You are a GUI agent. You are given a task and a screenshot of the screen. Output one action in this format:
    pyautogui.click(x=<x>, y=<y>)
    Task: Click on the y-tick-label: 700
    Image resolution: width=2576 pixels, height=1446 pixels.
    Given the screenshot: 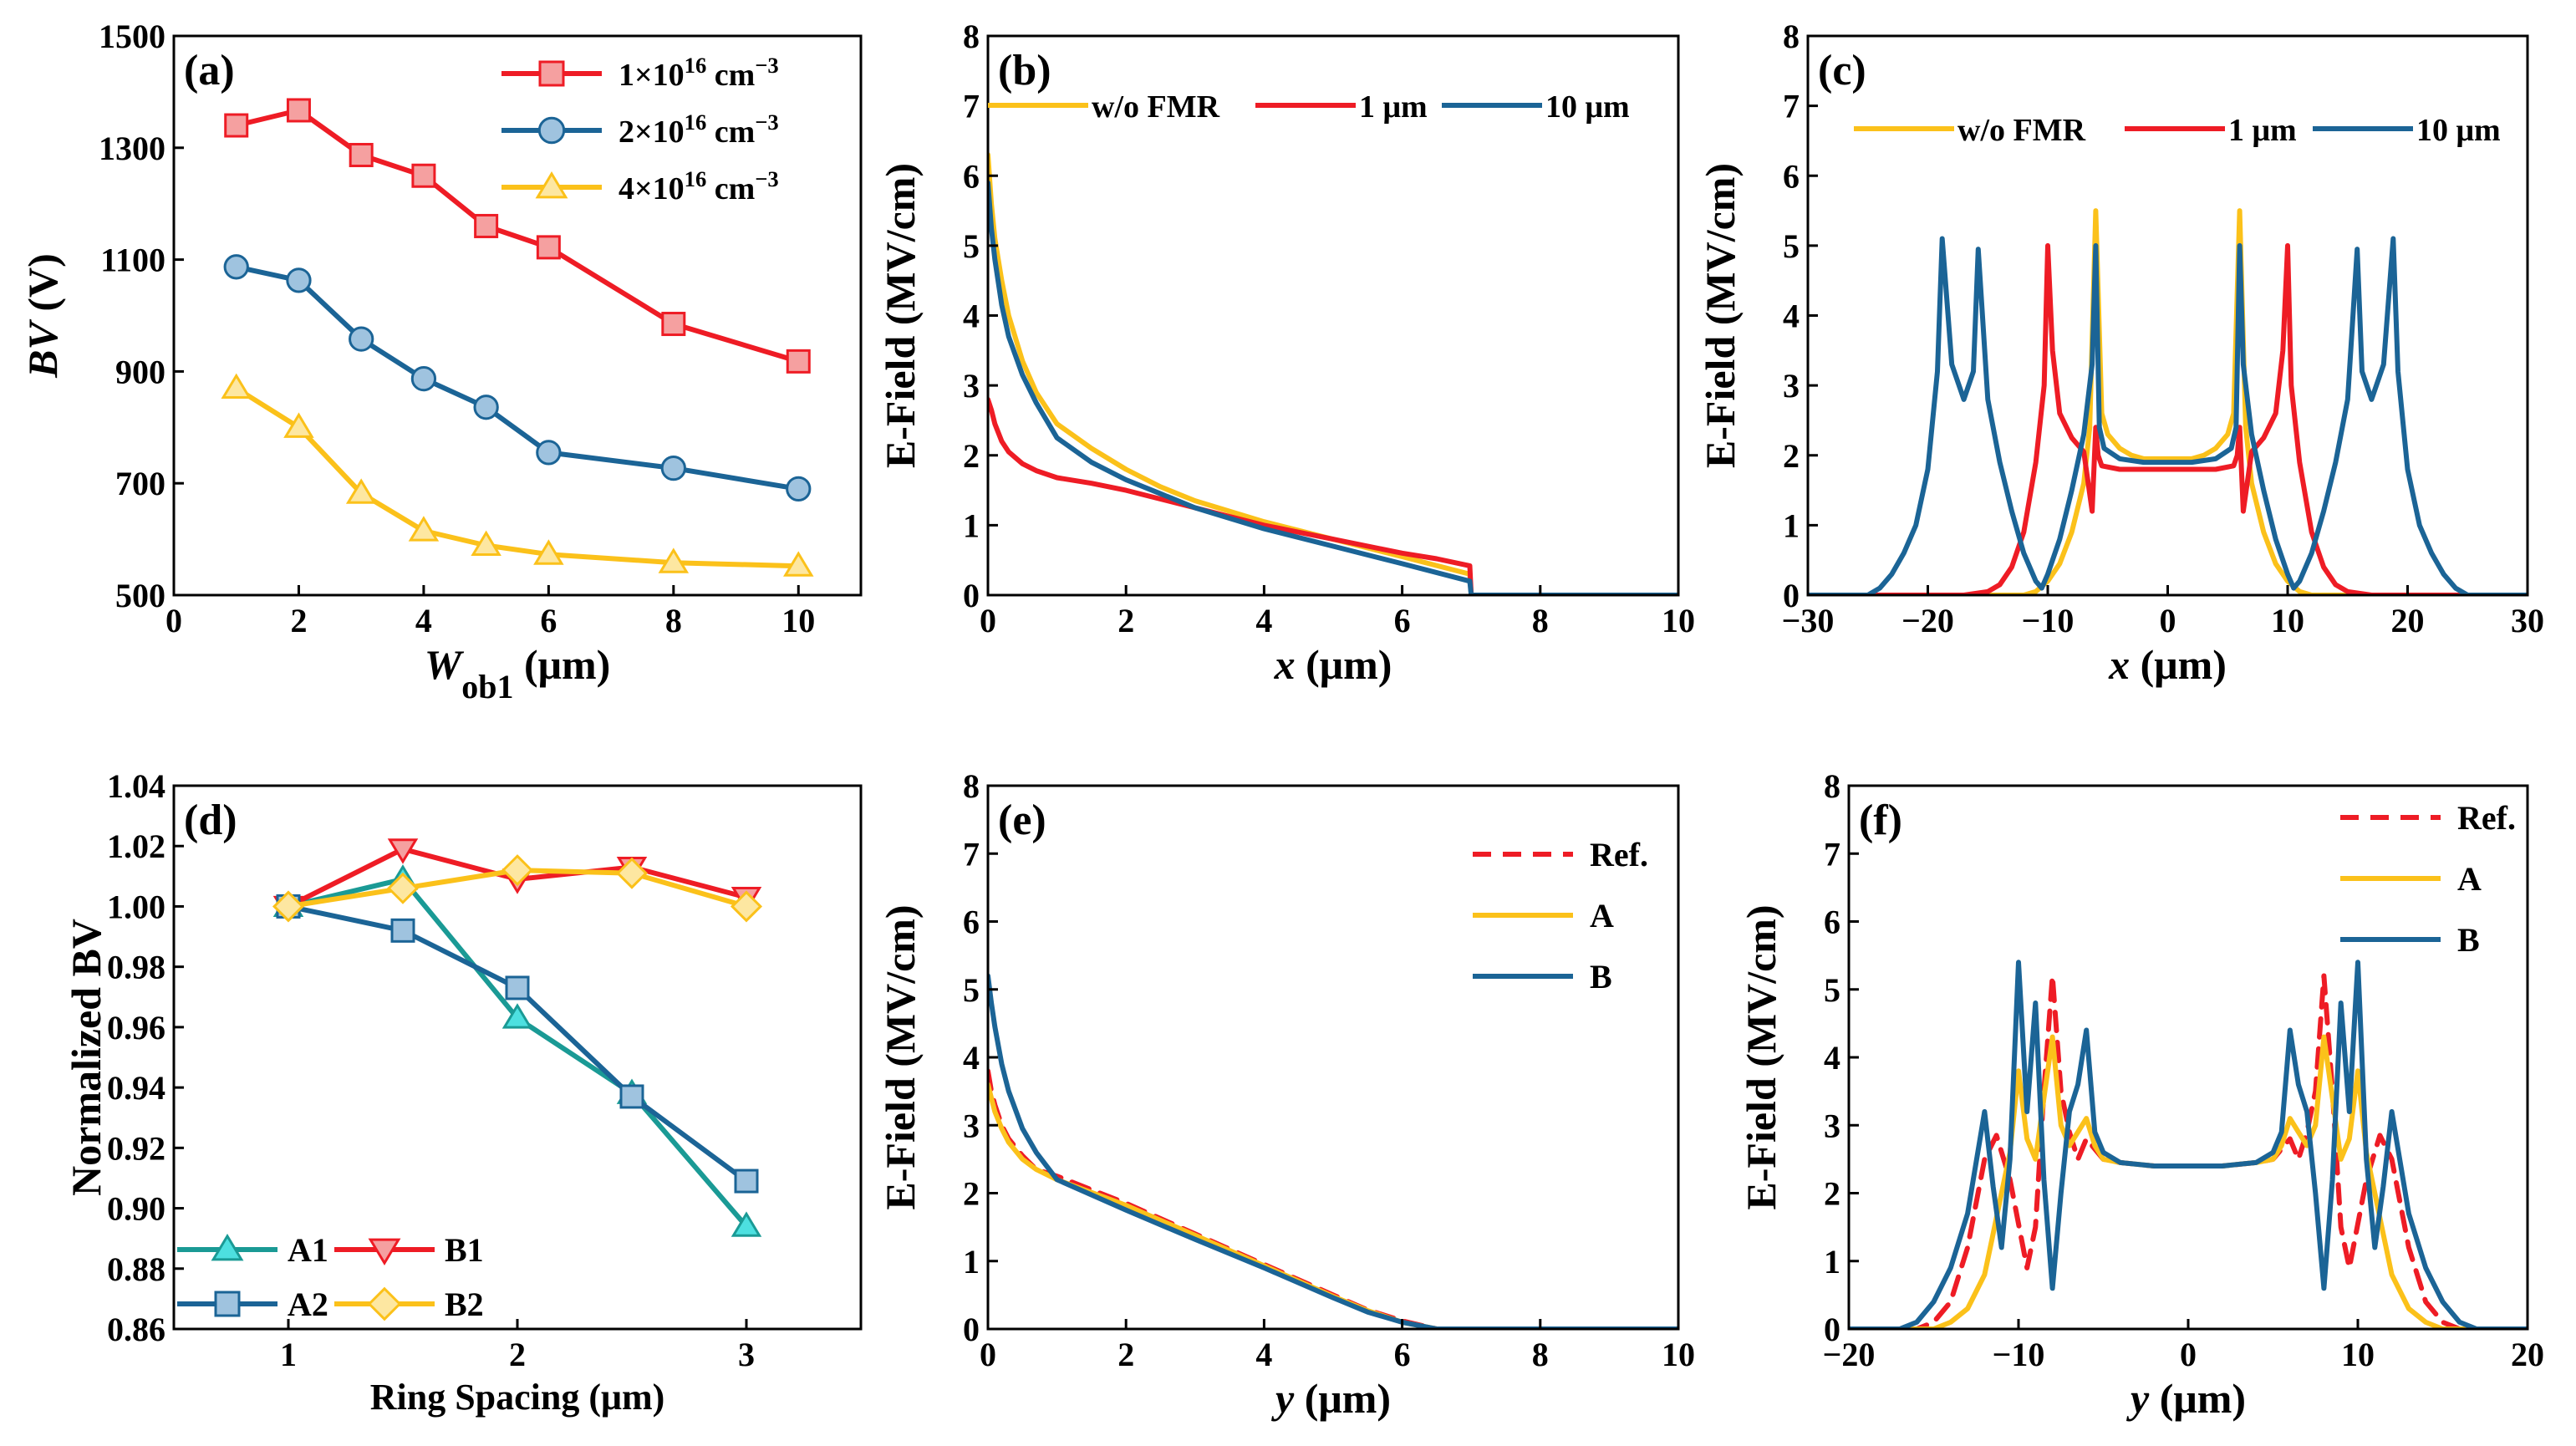 What is the action you would take?
    pyautogui.click(x=140, y=483)
    